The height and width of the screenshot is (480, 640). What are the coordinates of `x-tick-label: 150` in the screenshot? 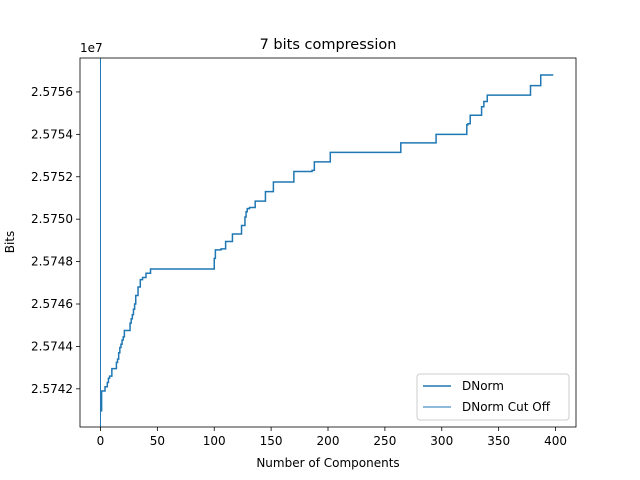 It's located at (271, 441).